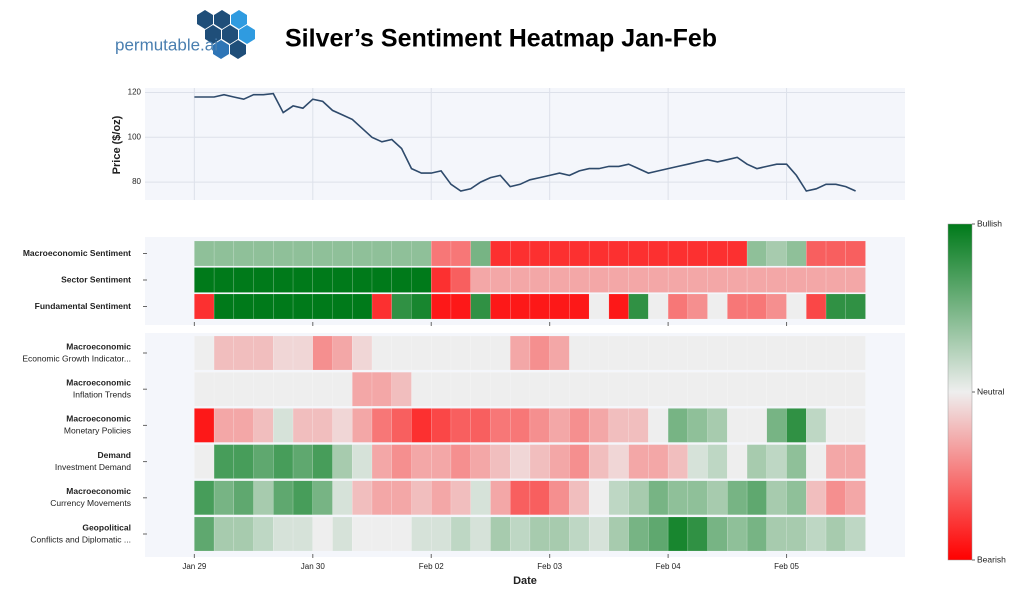 The width and height of the screenshot is (1024, 590). I want to click on logo-text: permutable.ai, so click(166, 44).